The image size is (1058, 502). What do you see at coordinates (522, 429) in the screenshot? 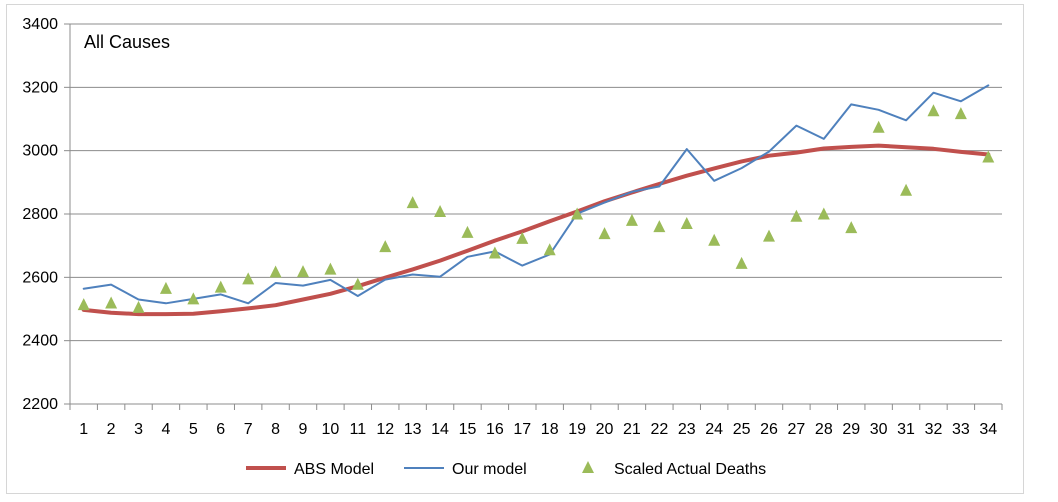
I see `x-tick-label: 17` at bounding box center [522, 429].